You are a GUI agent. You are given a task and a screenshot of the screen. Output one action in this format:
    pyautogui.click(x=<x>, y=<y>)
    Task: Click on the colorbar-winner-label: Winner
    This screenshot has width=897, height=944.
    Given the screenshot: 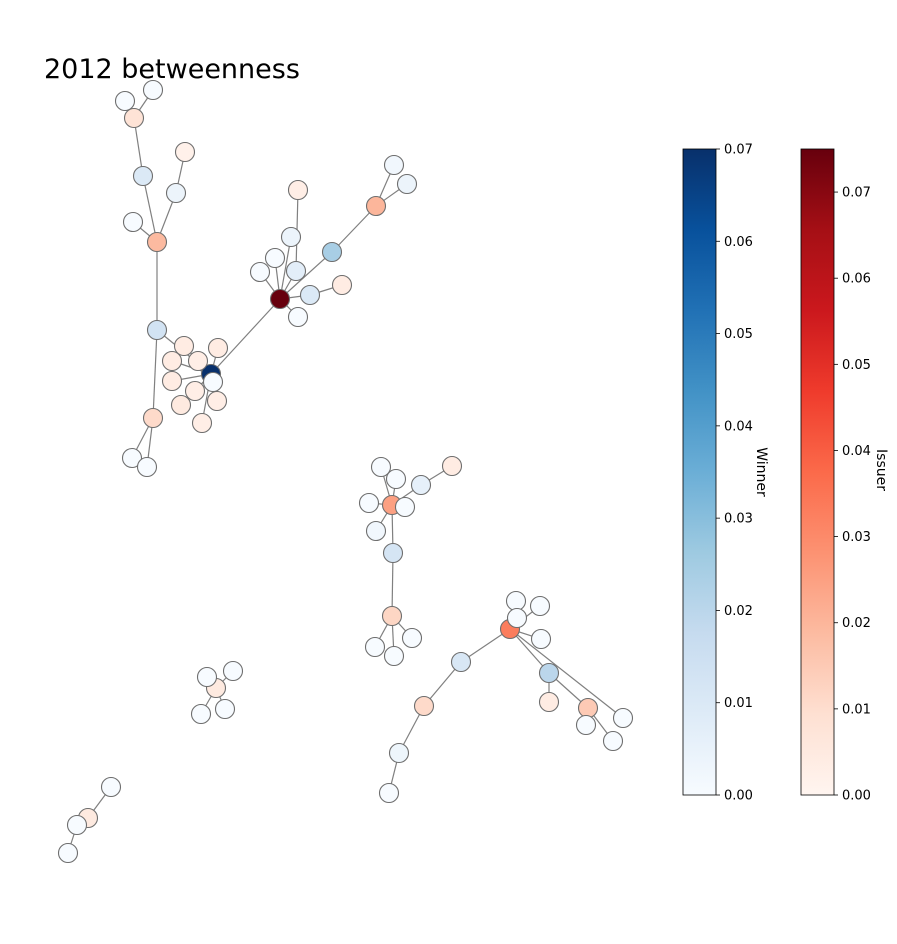 What is the action you would take?
    pyautogui.click(x=761, y=472)
    